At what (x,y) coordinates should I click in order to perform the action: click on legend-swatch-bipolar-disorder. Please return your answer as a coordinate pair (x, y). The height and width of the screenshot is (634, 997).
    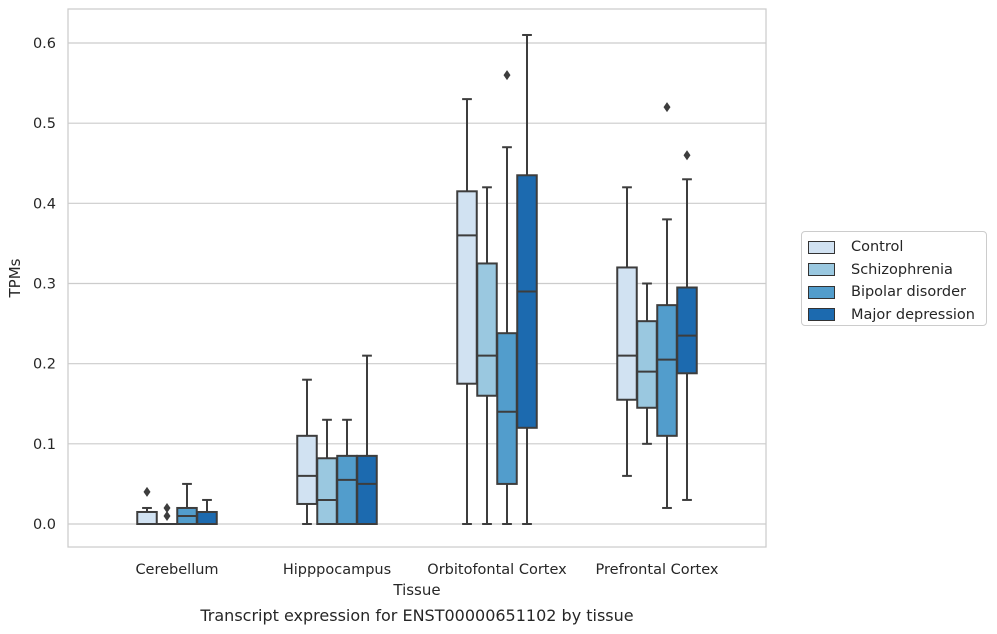
    Looking at the image, I should click on (821, 292).